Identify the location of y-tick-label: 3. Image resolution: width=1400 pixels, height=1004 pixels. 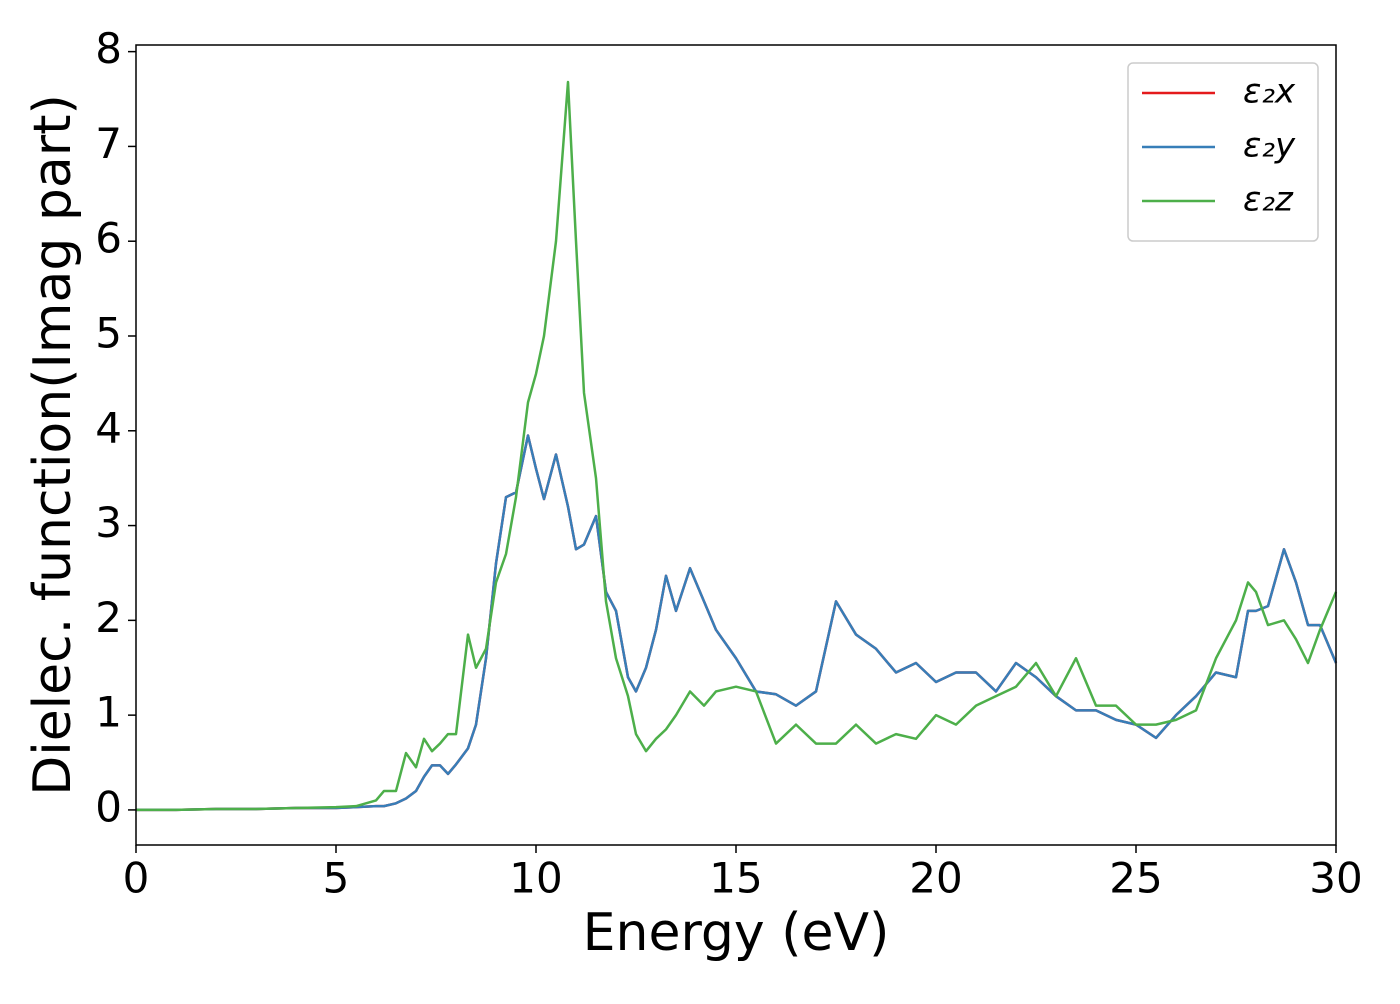
(108, 522).